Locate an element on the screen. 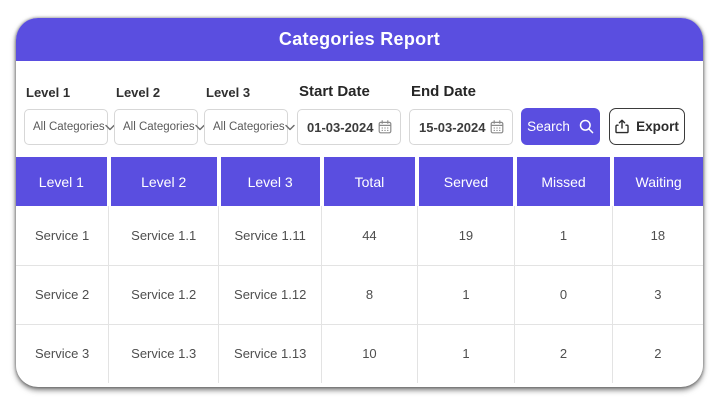 This screenshot has width=719, height=403. table-cell: 19 is located at coordinates (466, 236).